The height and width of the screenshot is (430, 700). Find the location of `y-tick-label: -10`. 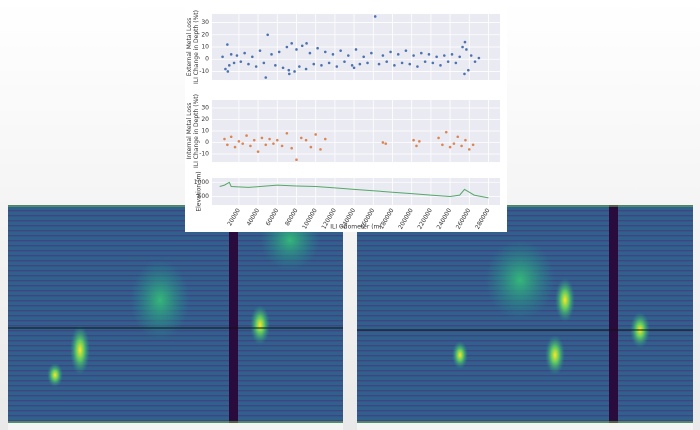

y-tick-label: -10 is located at coordinates (204, 153).